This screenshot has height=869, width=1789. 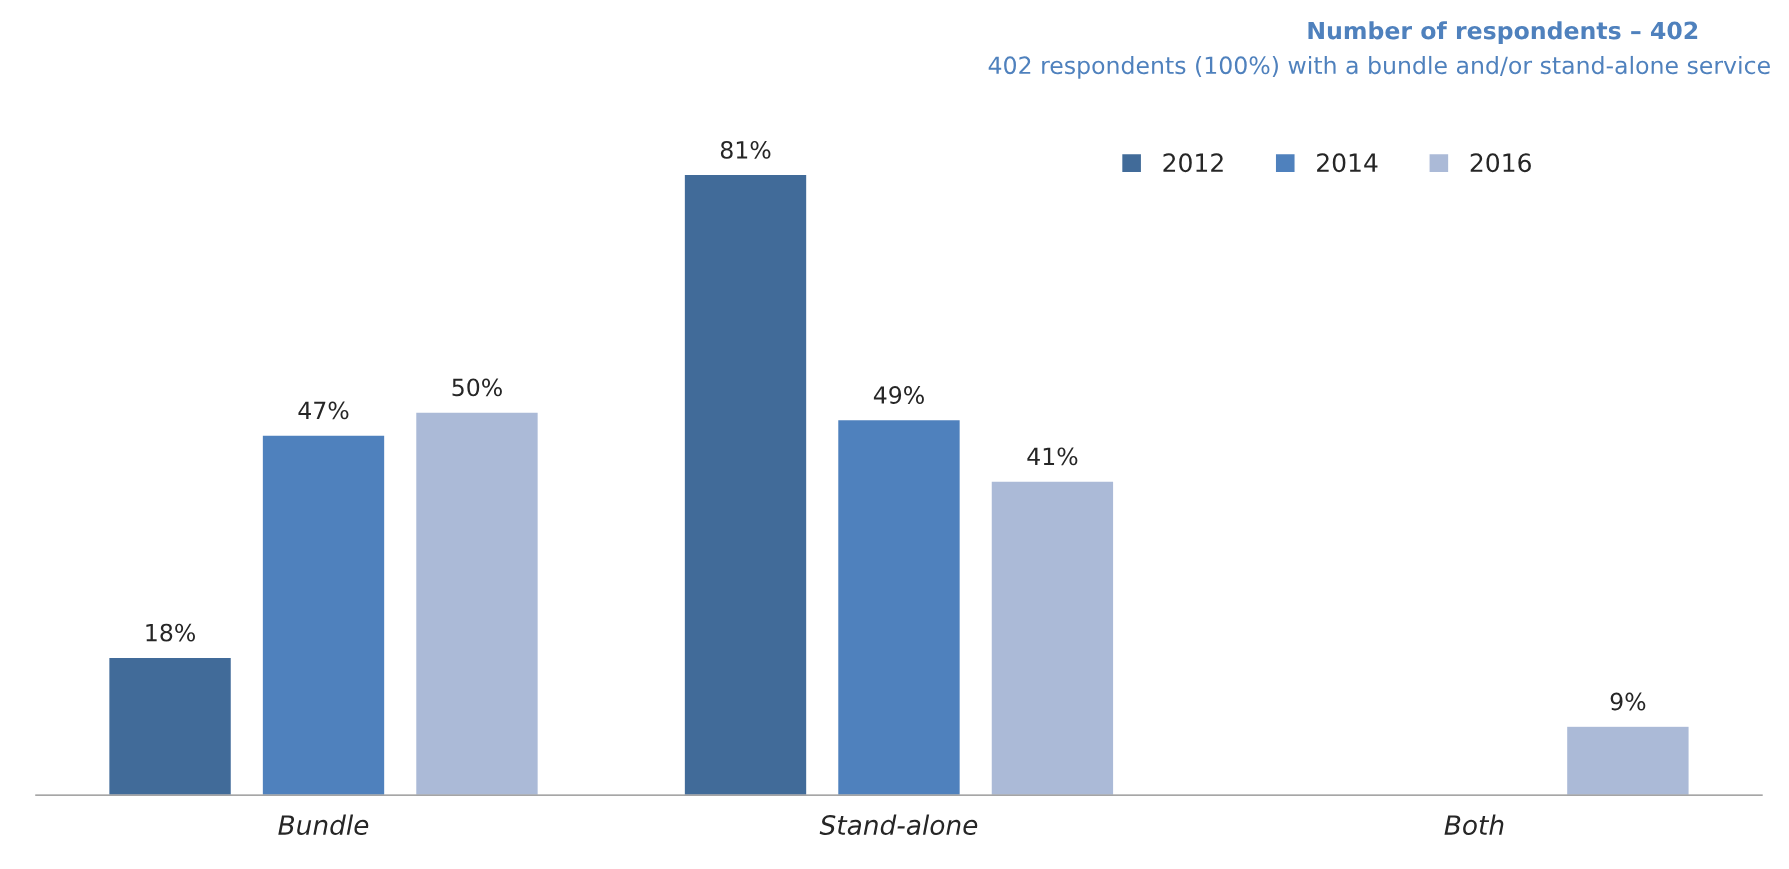 I want to click on legend-label: 2014, so click(x=1347, y=163).